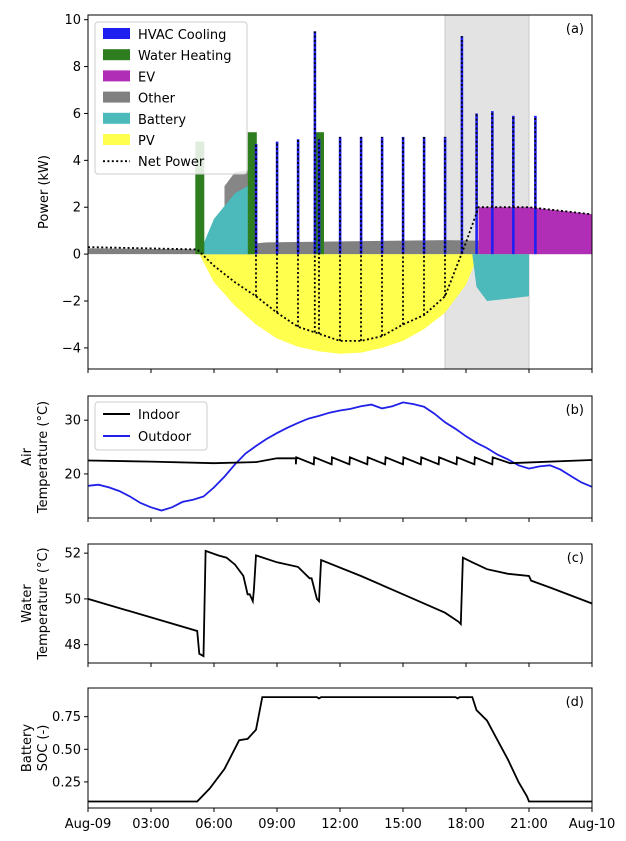 This screenshot has height=841, width=626. Describe the element at coordinates (165, 437) in the screenshot. I see `legend-label-b-1: Outdoor` at that location.